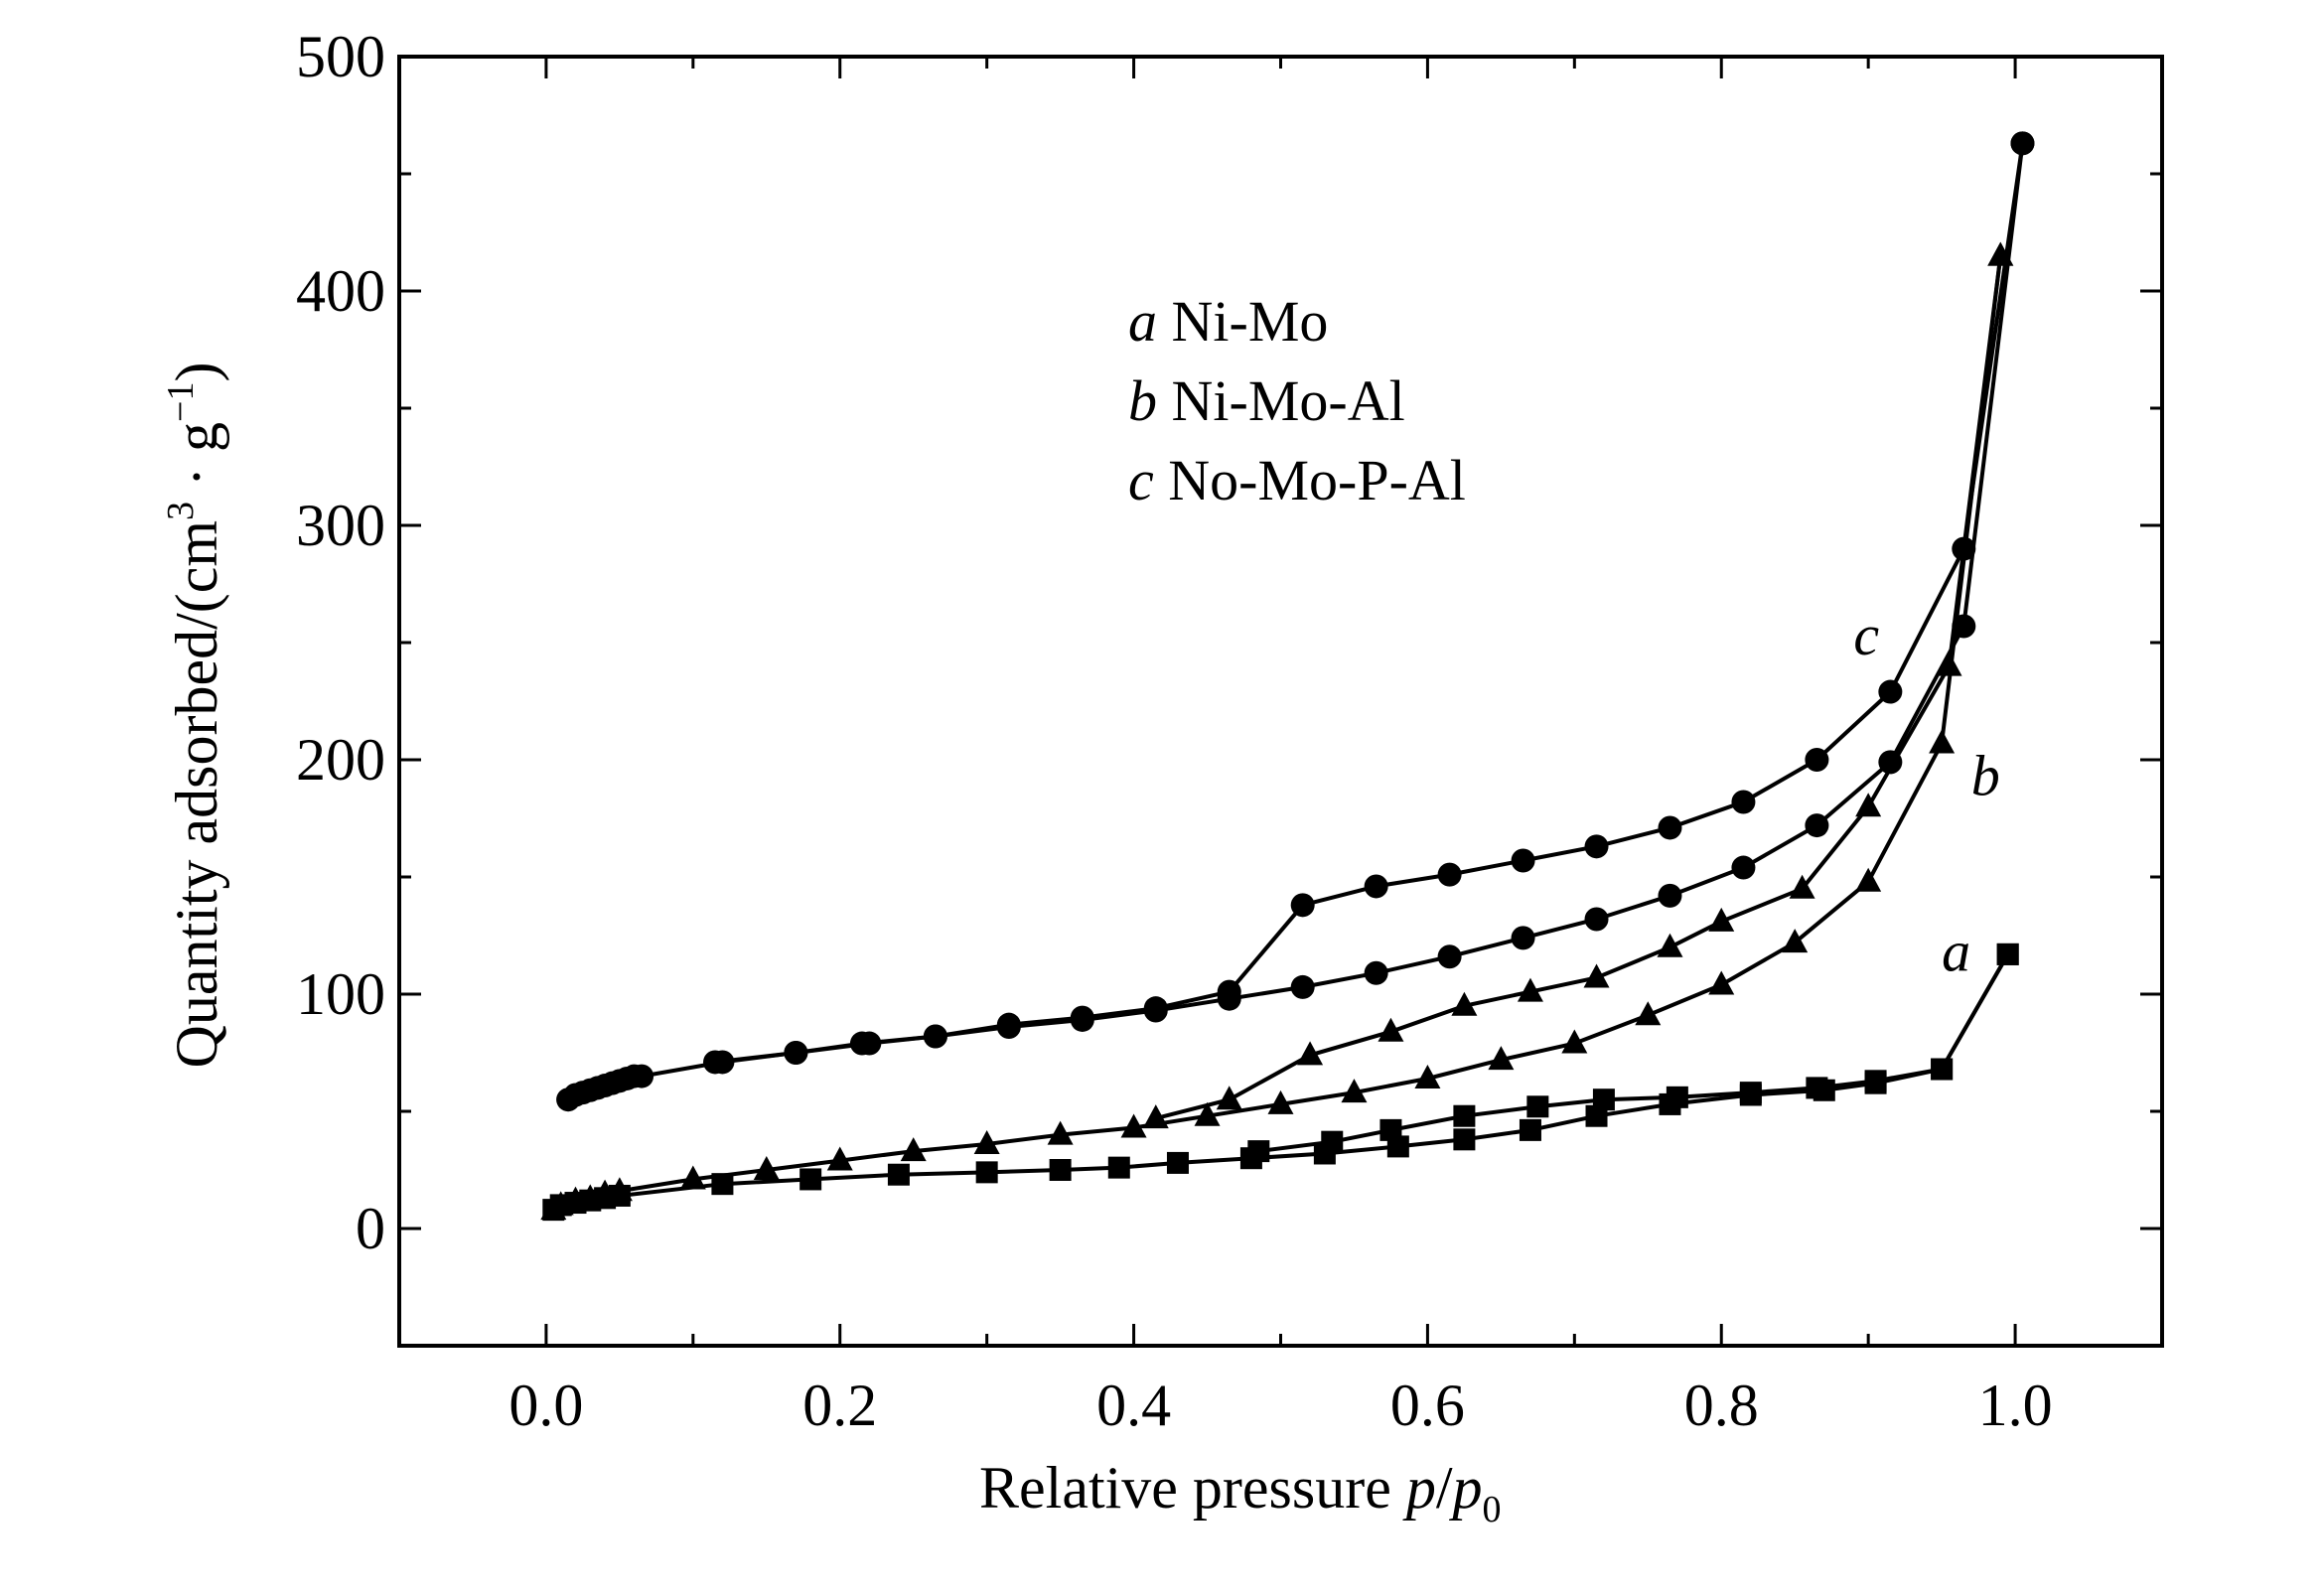 This screenshot has width=2321, height=1596. I want to click on x-axis-label: Relative pressure p/p0, so click(1240, 1493).